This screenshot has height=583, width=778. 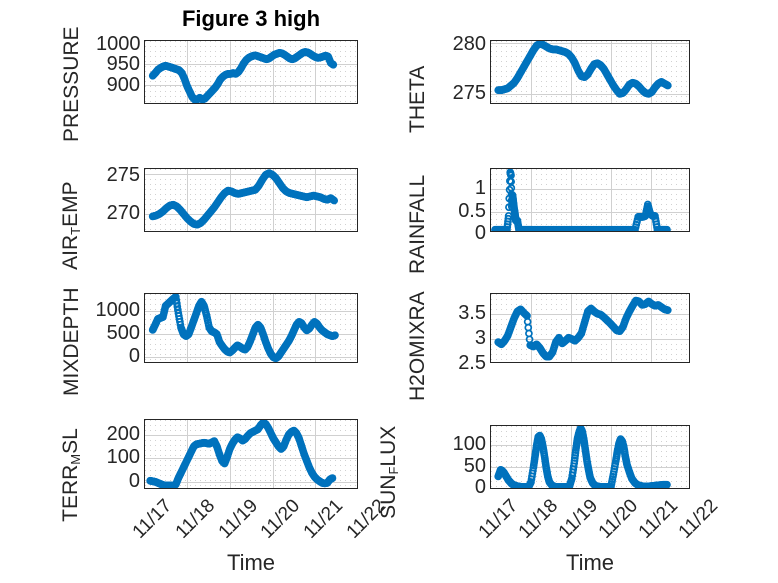 What do you see at coordinates (71, 252) in the screenshot?
I see `ylabel-air-temp-text: AIR` at bounding box center [71, 252].